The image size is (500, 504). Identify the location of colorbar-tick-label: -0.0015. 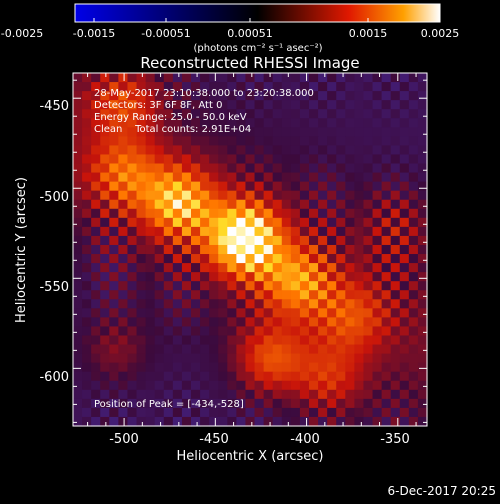
(94, 33).